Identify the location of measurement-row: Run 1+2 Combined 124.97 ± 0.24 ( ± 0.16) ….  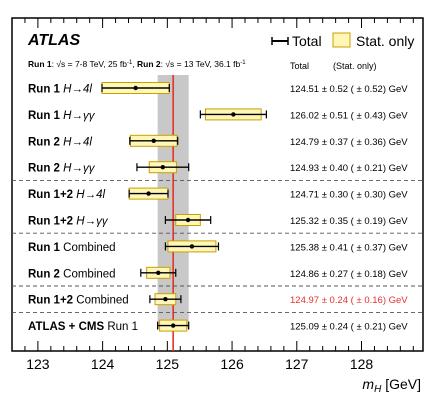
(218, 300).